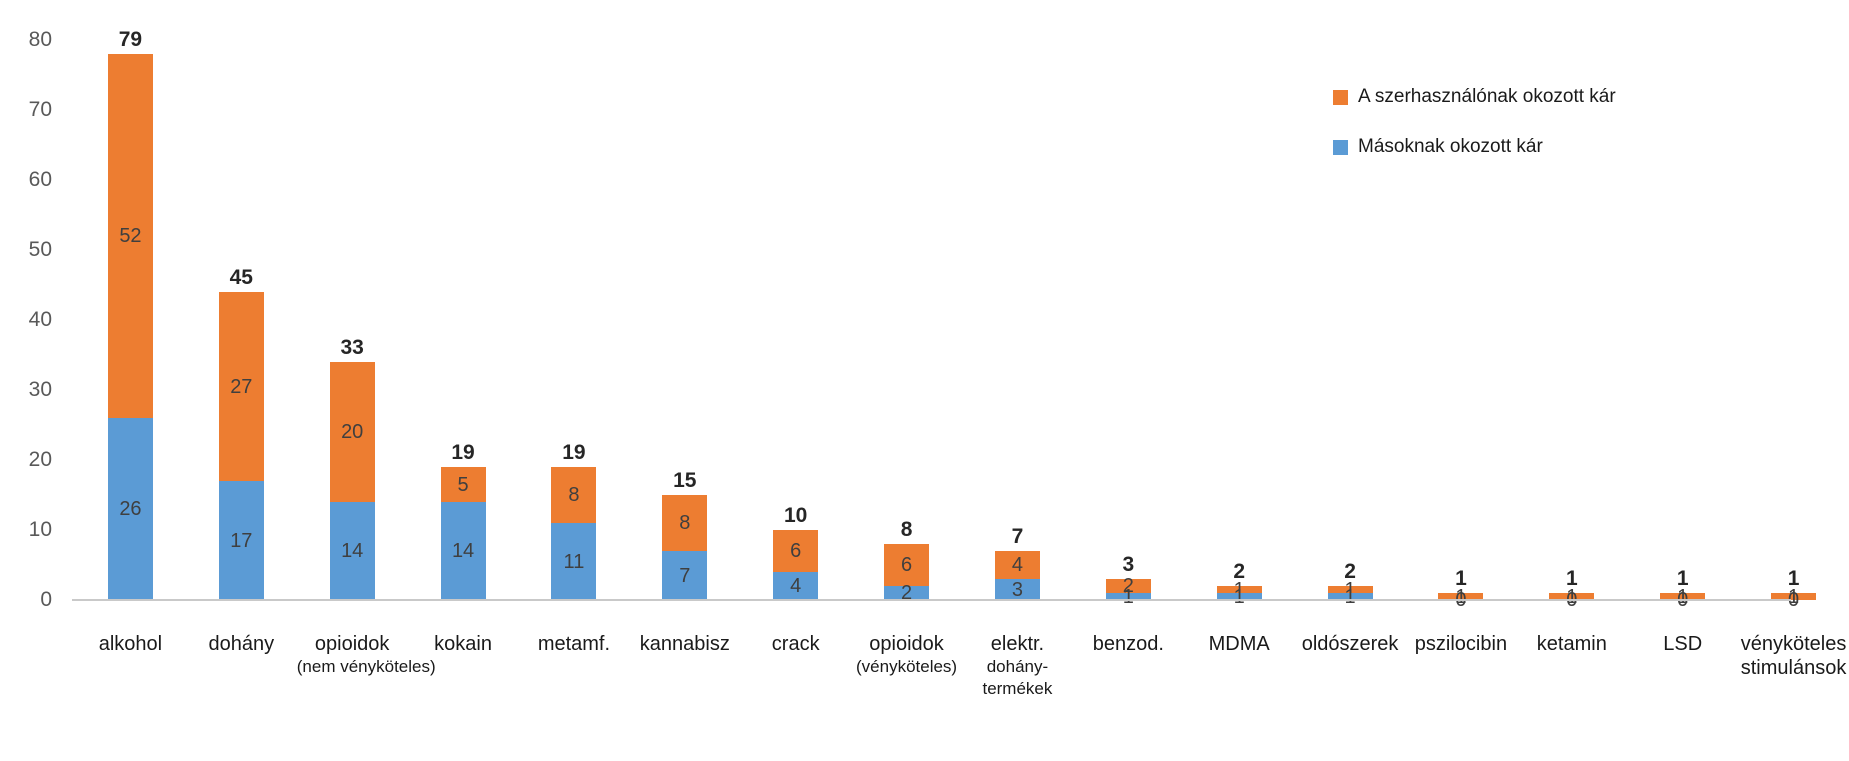  I want to click on x-axis-label-line: elektr., so click(1017, 644).